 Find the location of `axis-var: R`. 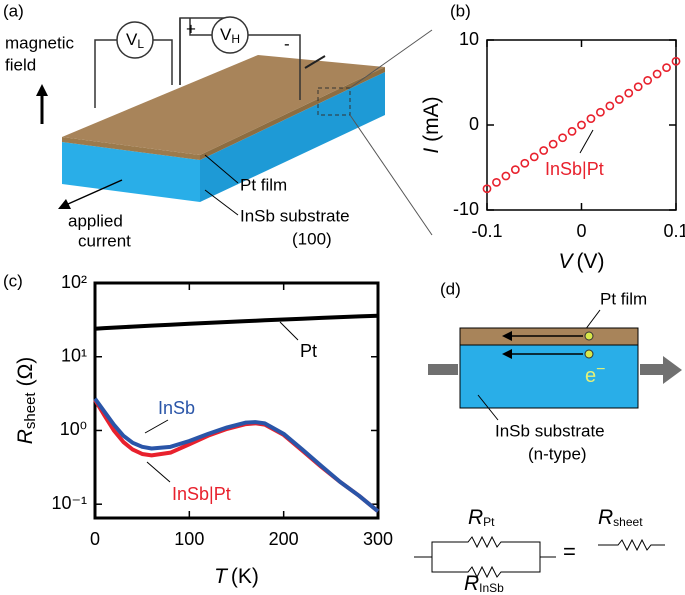

axis-var: R is located at coordinates (25, 436).